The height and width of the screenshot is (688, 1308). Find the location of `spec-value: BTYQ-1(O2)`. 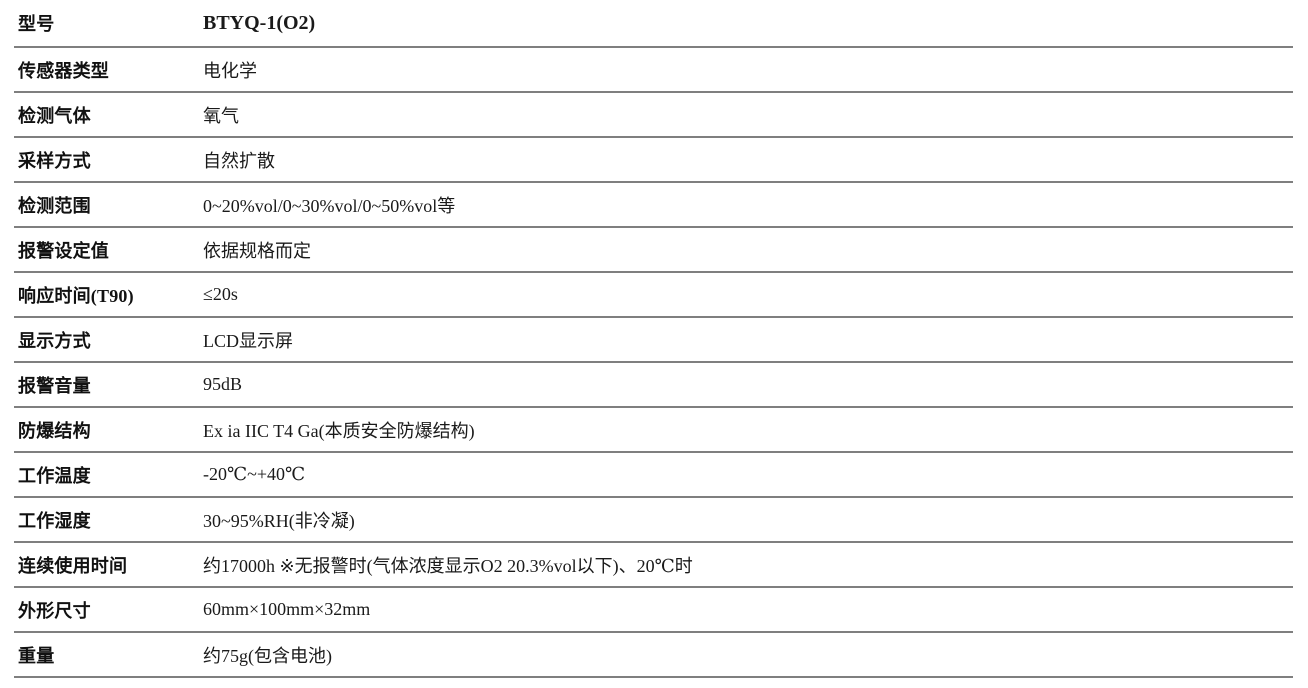

spec-value: BTYQ-1(O2) is located at coordinates (259, 22).